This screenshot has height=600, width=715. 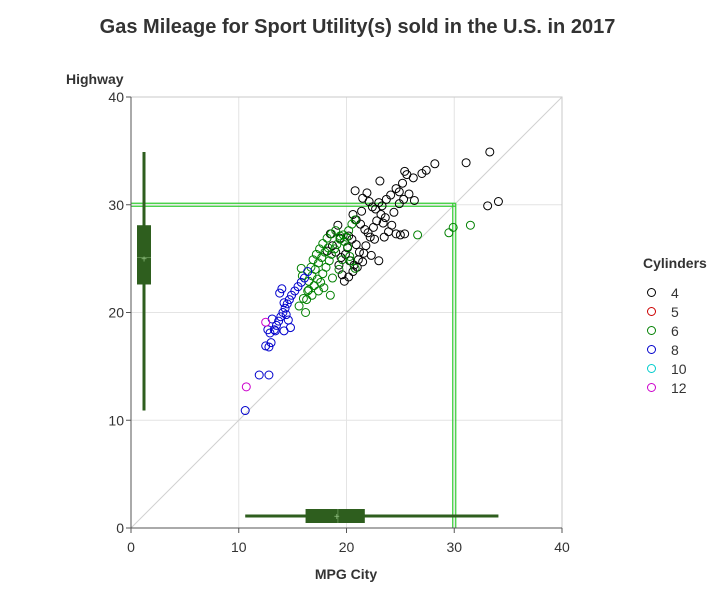 What do you see at coordinates (346, 574) in the screenshot?
I see `x-axis-label: MPG City` at bounding box center [346, 574].